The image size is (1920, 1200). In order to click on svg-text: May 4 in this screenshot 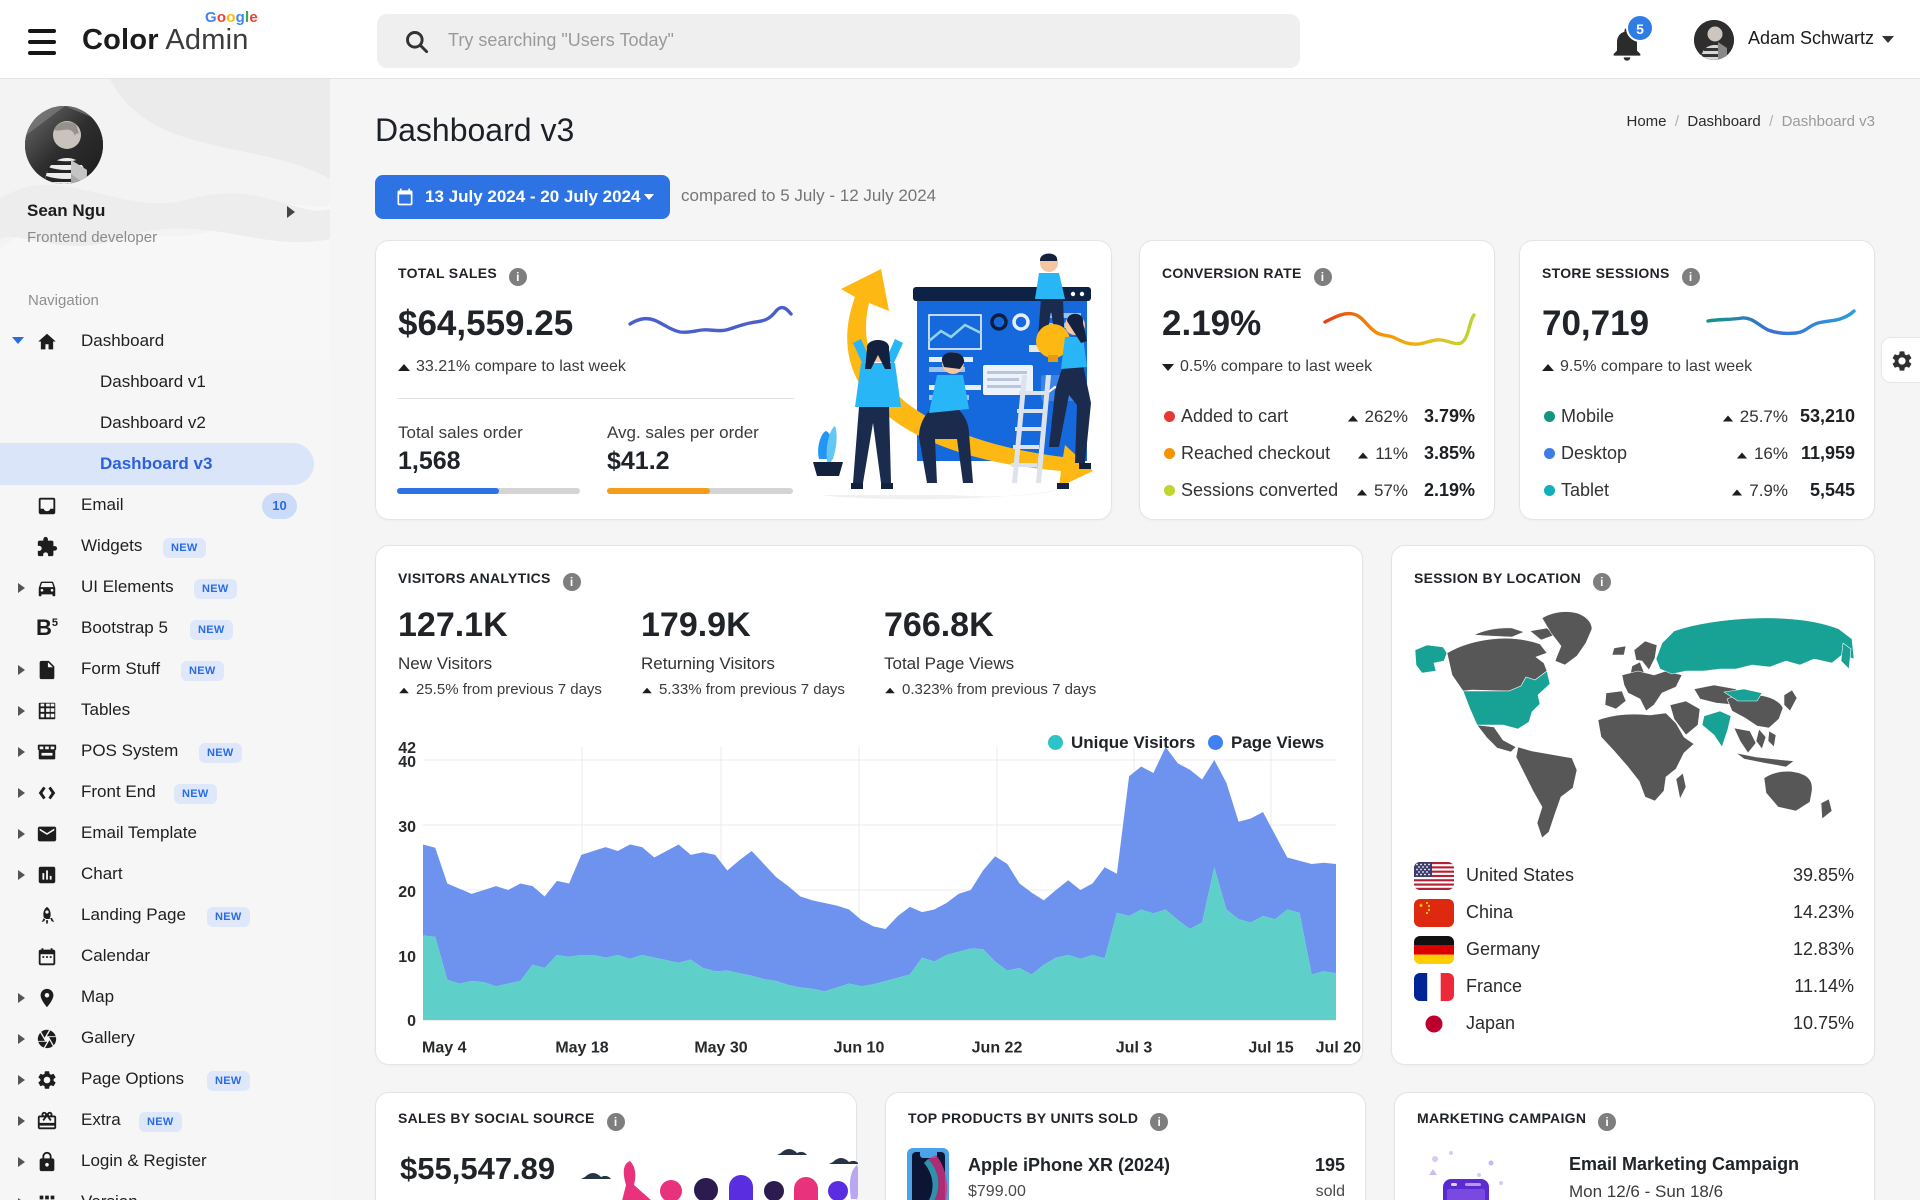, I will do `click(444, 1047)`.